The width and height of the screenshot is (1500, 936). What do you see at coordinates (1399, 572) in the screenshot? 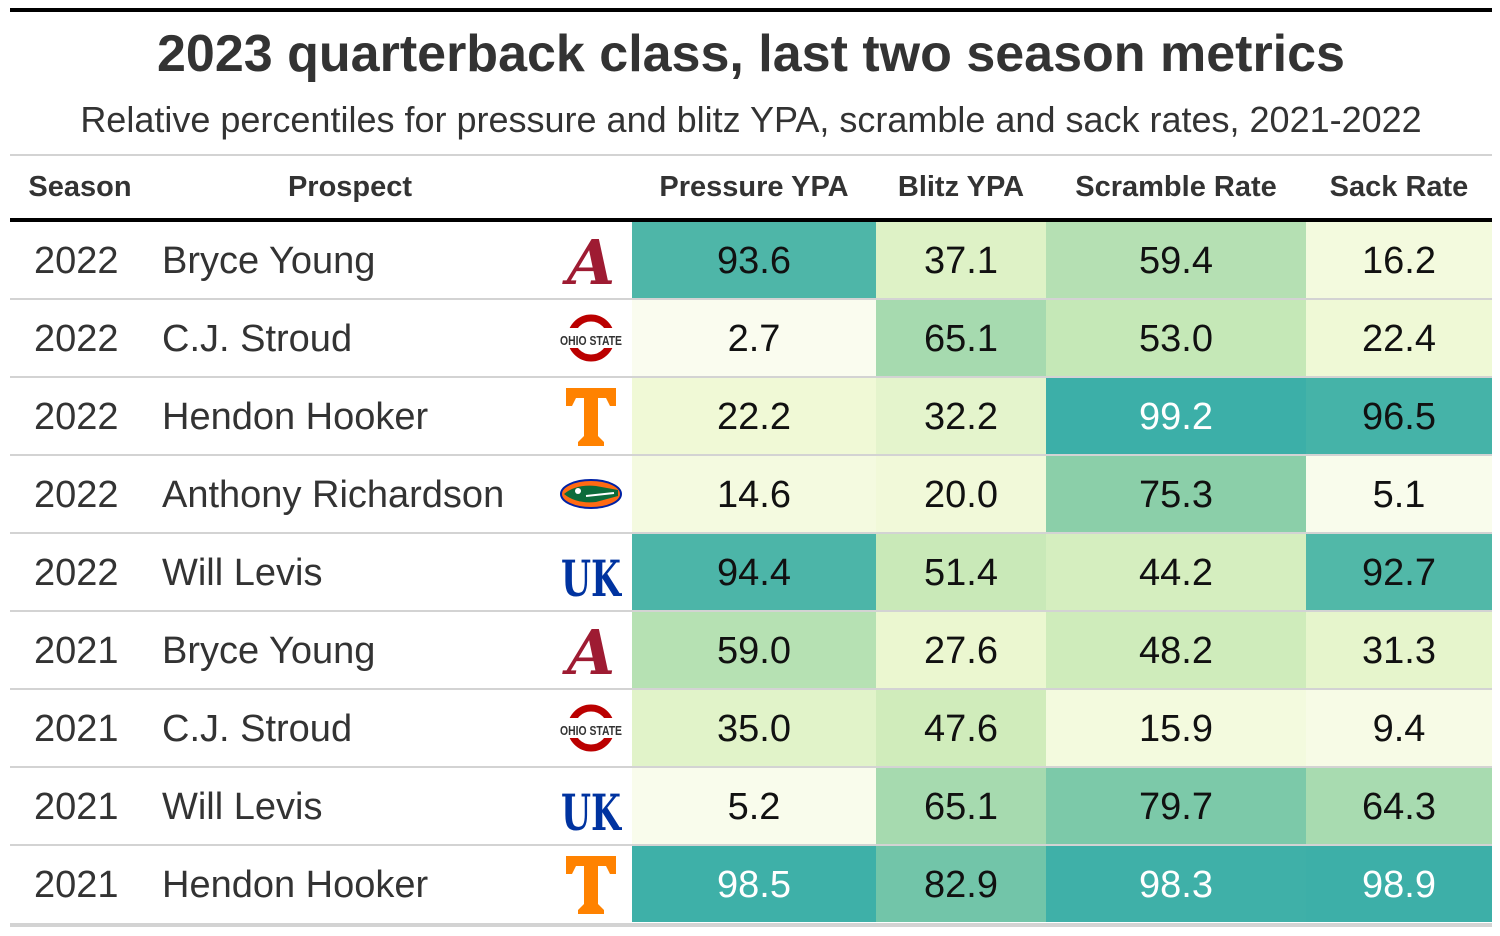
I see `sack-rate-cell: 92.7` at bounding box center [1399, 572].